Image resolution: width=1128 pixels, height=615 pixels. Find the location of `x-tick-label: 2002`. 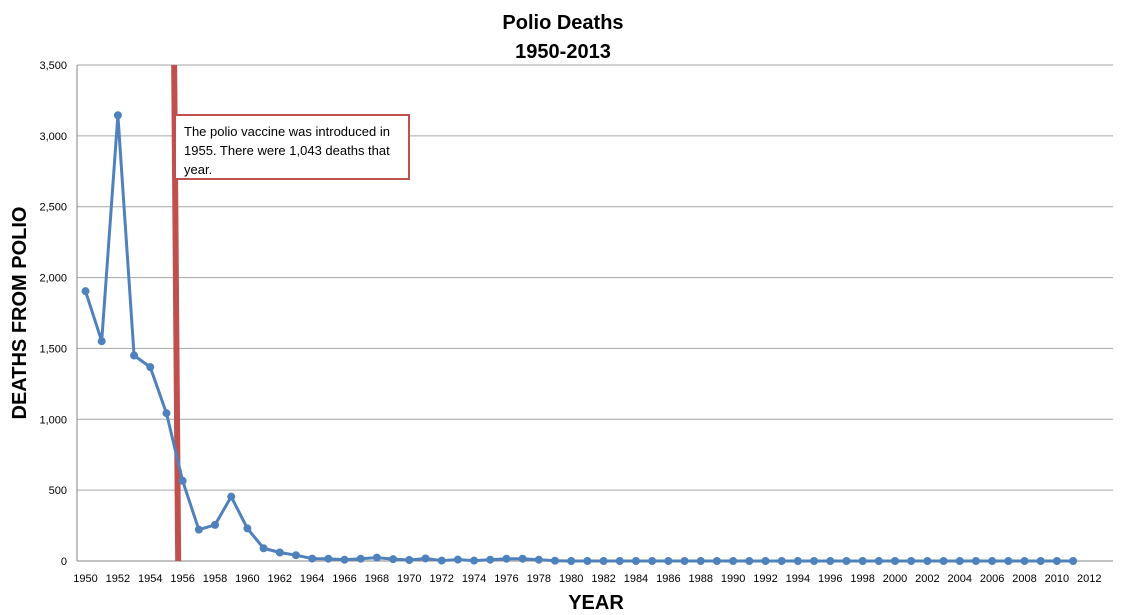

x-tick-label: 2002 is located at coordinates (927, 579).